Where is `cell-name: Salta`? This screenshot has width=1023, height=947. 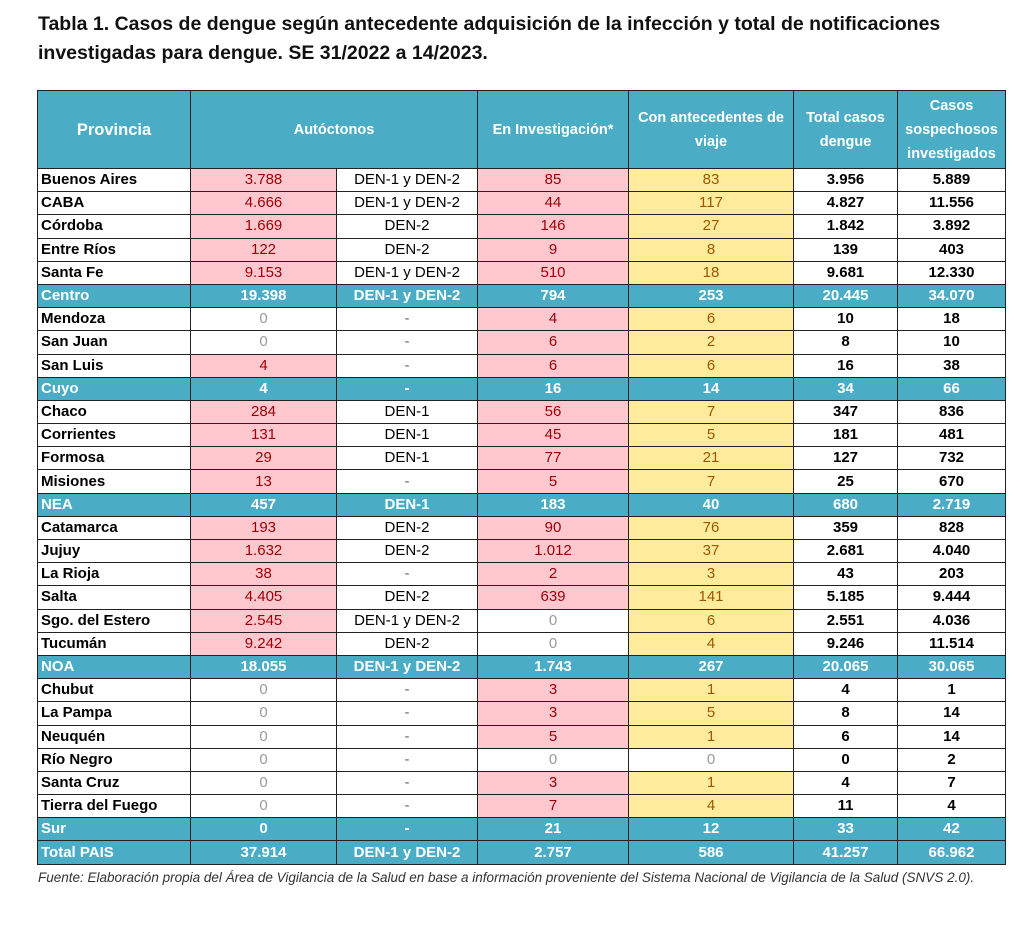
cell-name: Salta is located at coordinates (114, 597).